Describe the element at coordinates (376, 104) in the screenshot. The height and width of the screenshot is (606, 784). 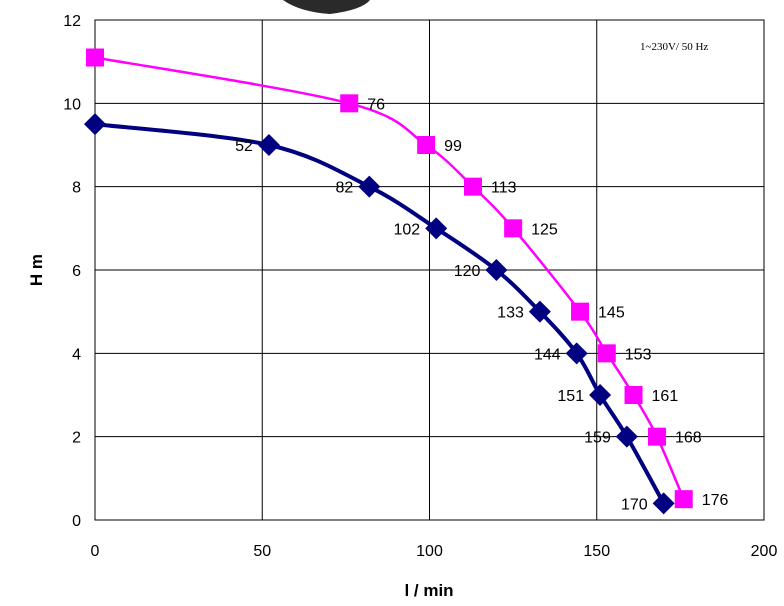
I see `data-label-0-1: 76` at that location.